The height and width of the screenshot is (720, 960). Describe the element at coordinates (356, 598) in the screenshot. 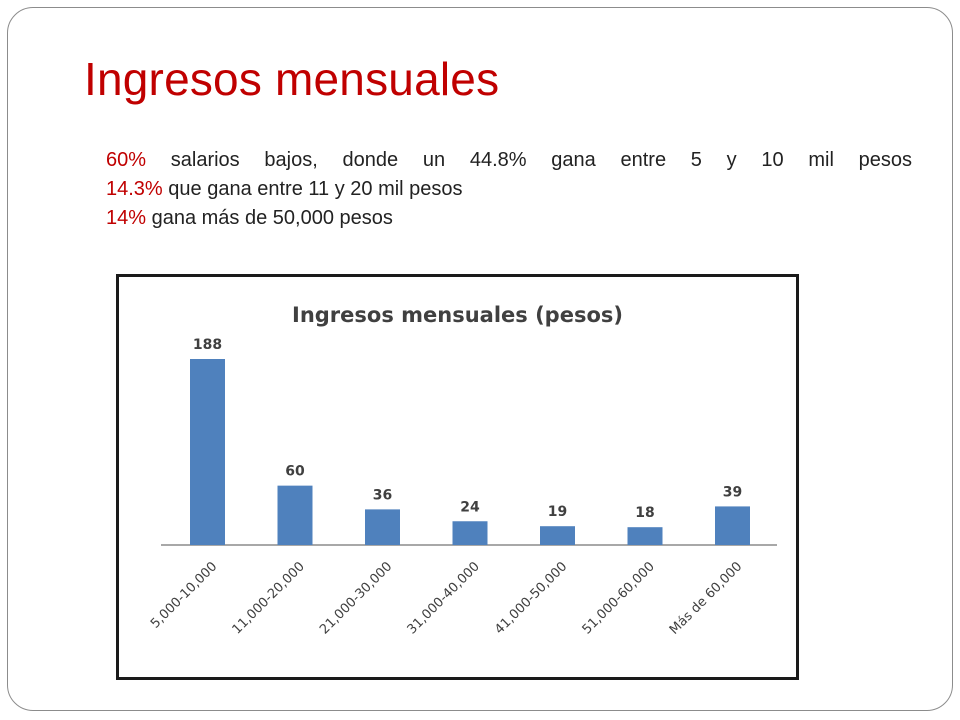

I see `category-label-3: 21,000-30,000` at that location.